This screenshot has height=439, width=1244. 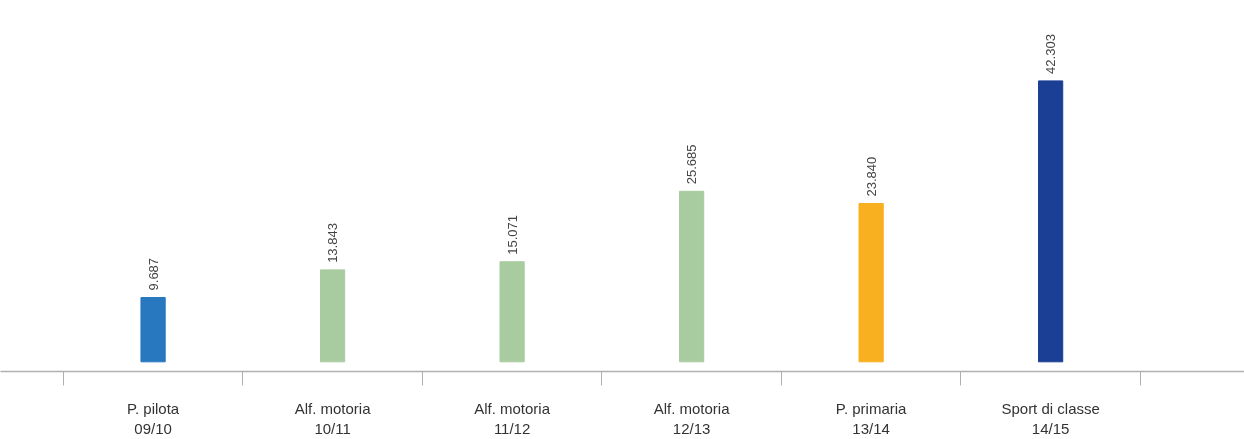 What do you see at coordinates (333, 418) in the screenshot?
I see `x-tick-label: Alf. motoria 10/11` at bounding box center [333, 418].